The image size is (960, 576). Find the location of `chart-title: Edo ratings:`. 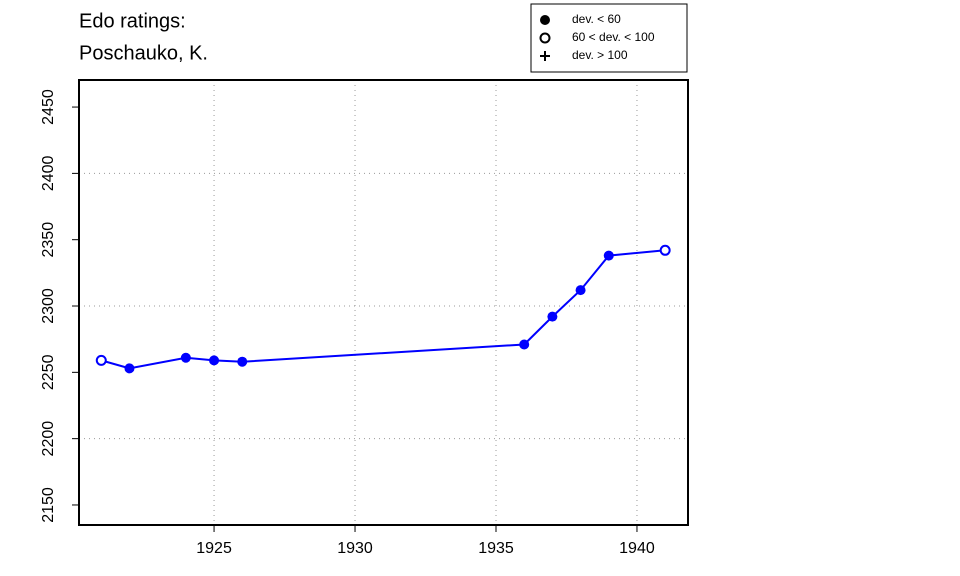

chart-title: Edo ratings: is located at coordinates (132, 21).